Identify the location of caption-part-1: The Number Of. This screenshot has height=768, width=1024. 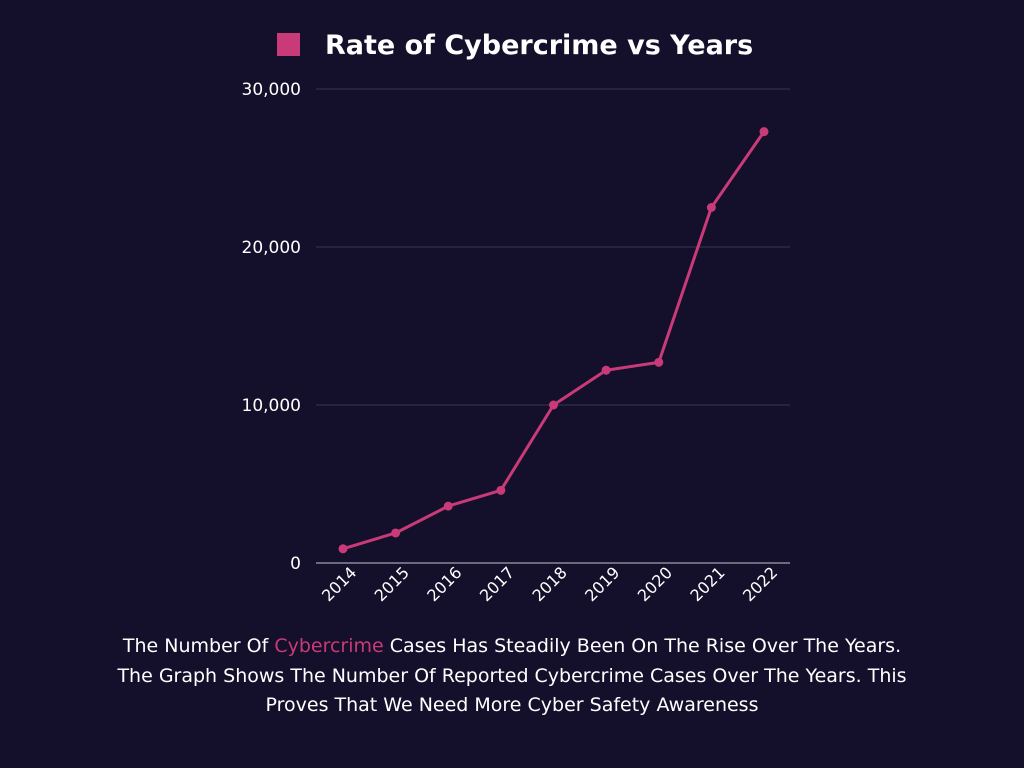
(198, 646).